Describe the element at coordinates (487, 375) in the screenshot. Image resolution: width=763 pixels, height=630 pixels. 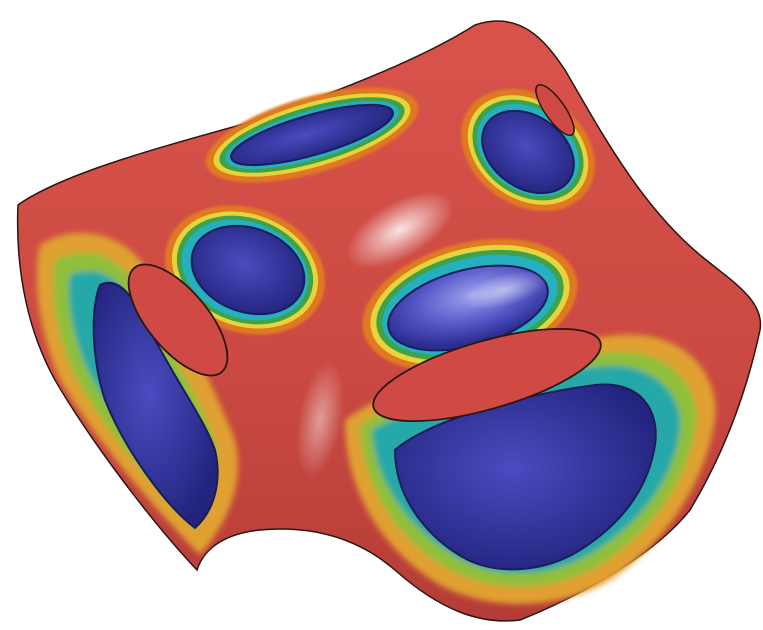
I see `center-ridge-bump` at that location.